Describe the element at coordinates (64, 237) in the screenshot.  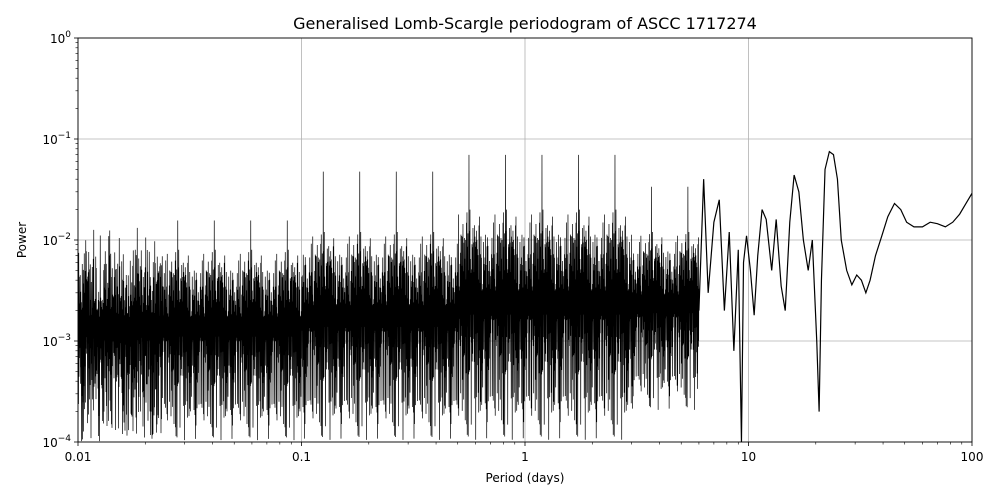
I see `y-tick-exponent: −2` at that location.